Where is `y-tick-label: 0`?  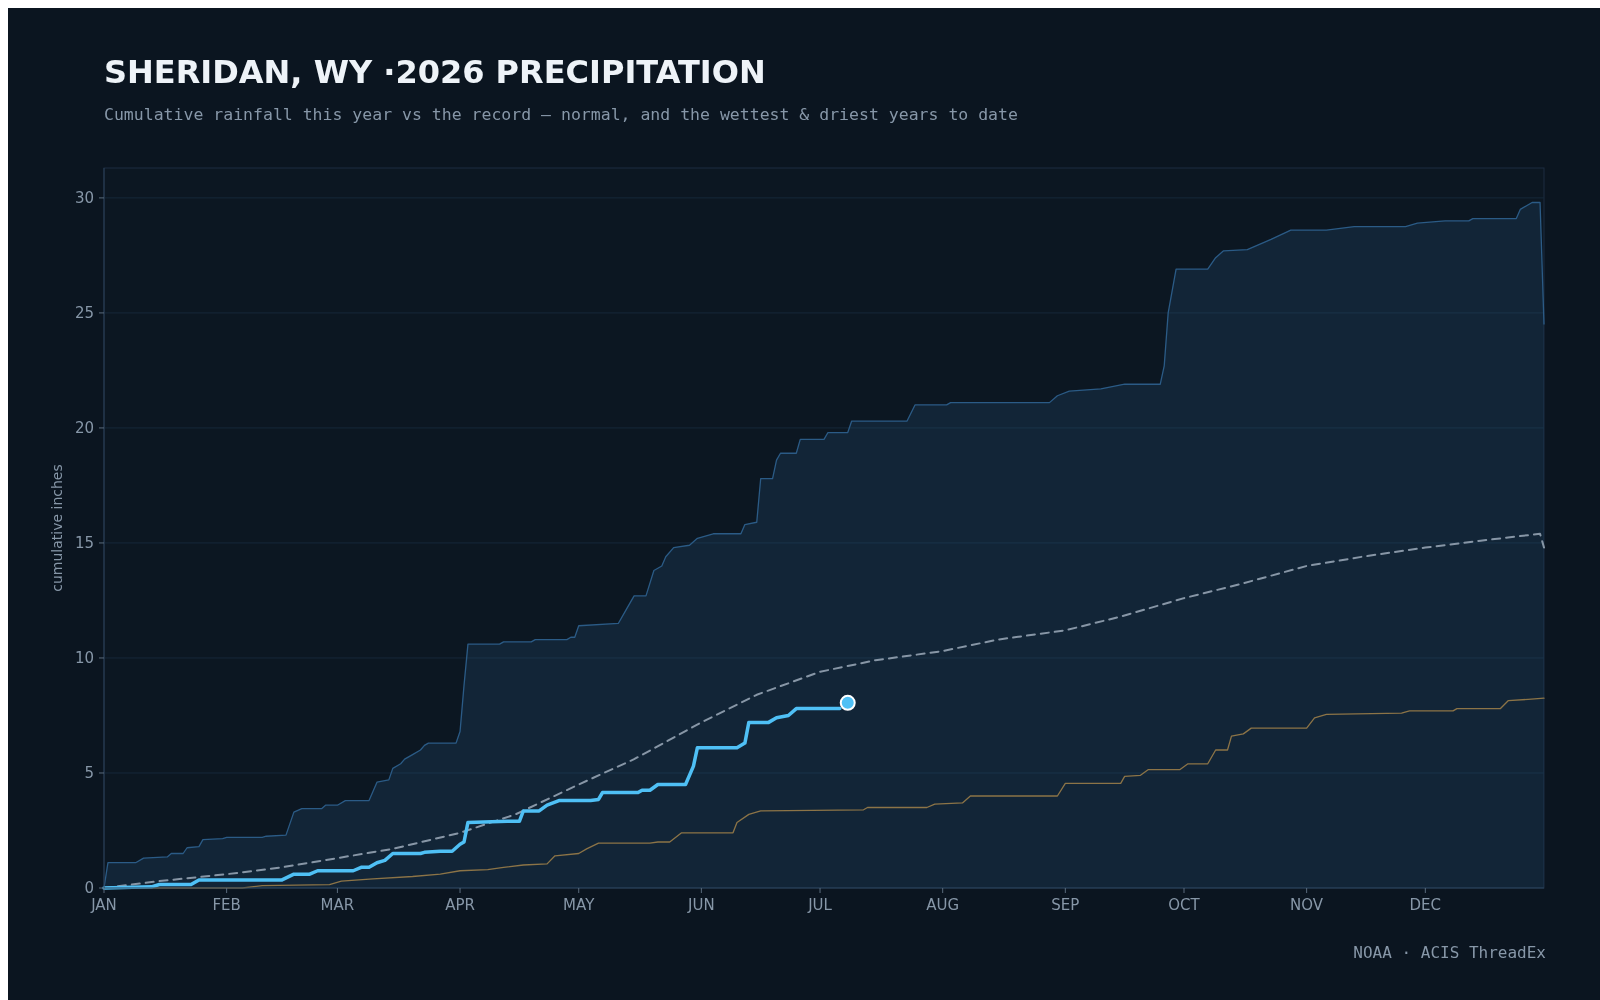 y-tick-label: 0 is located at coordinates (89, 888).